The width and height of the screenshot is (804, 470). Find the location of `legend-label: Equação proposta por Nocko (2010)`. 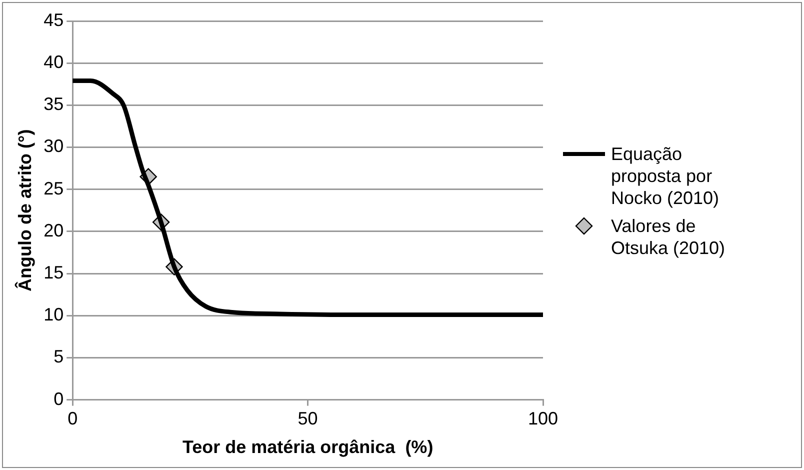

legend-label: Equação proposta por Nocko (2010) is located at coordinates (665, 176).